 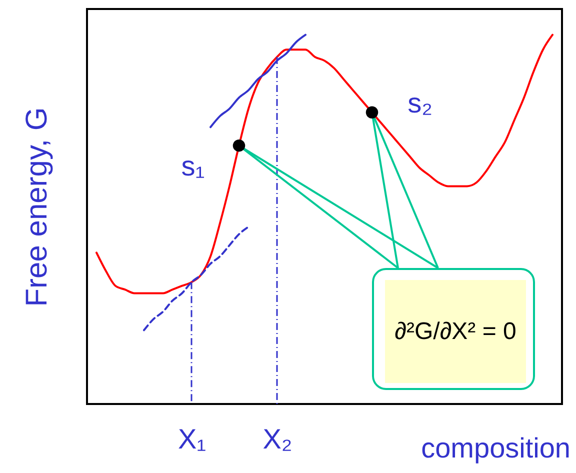 What do you see at coordinates (495, 448) in the screenshot?
I see `x-axis-title: composition` at bounding box center [495, 448].